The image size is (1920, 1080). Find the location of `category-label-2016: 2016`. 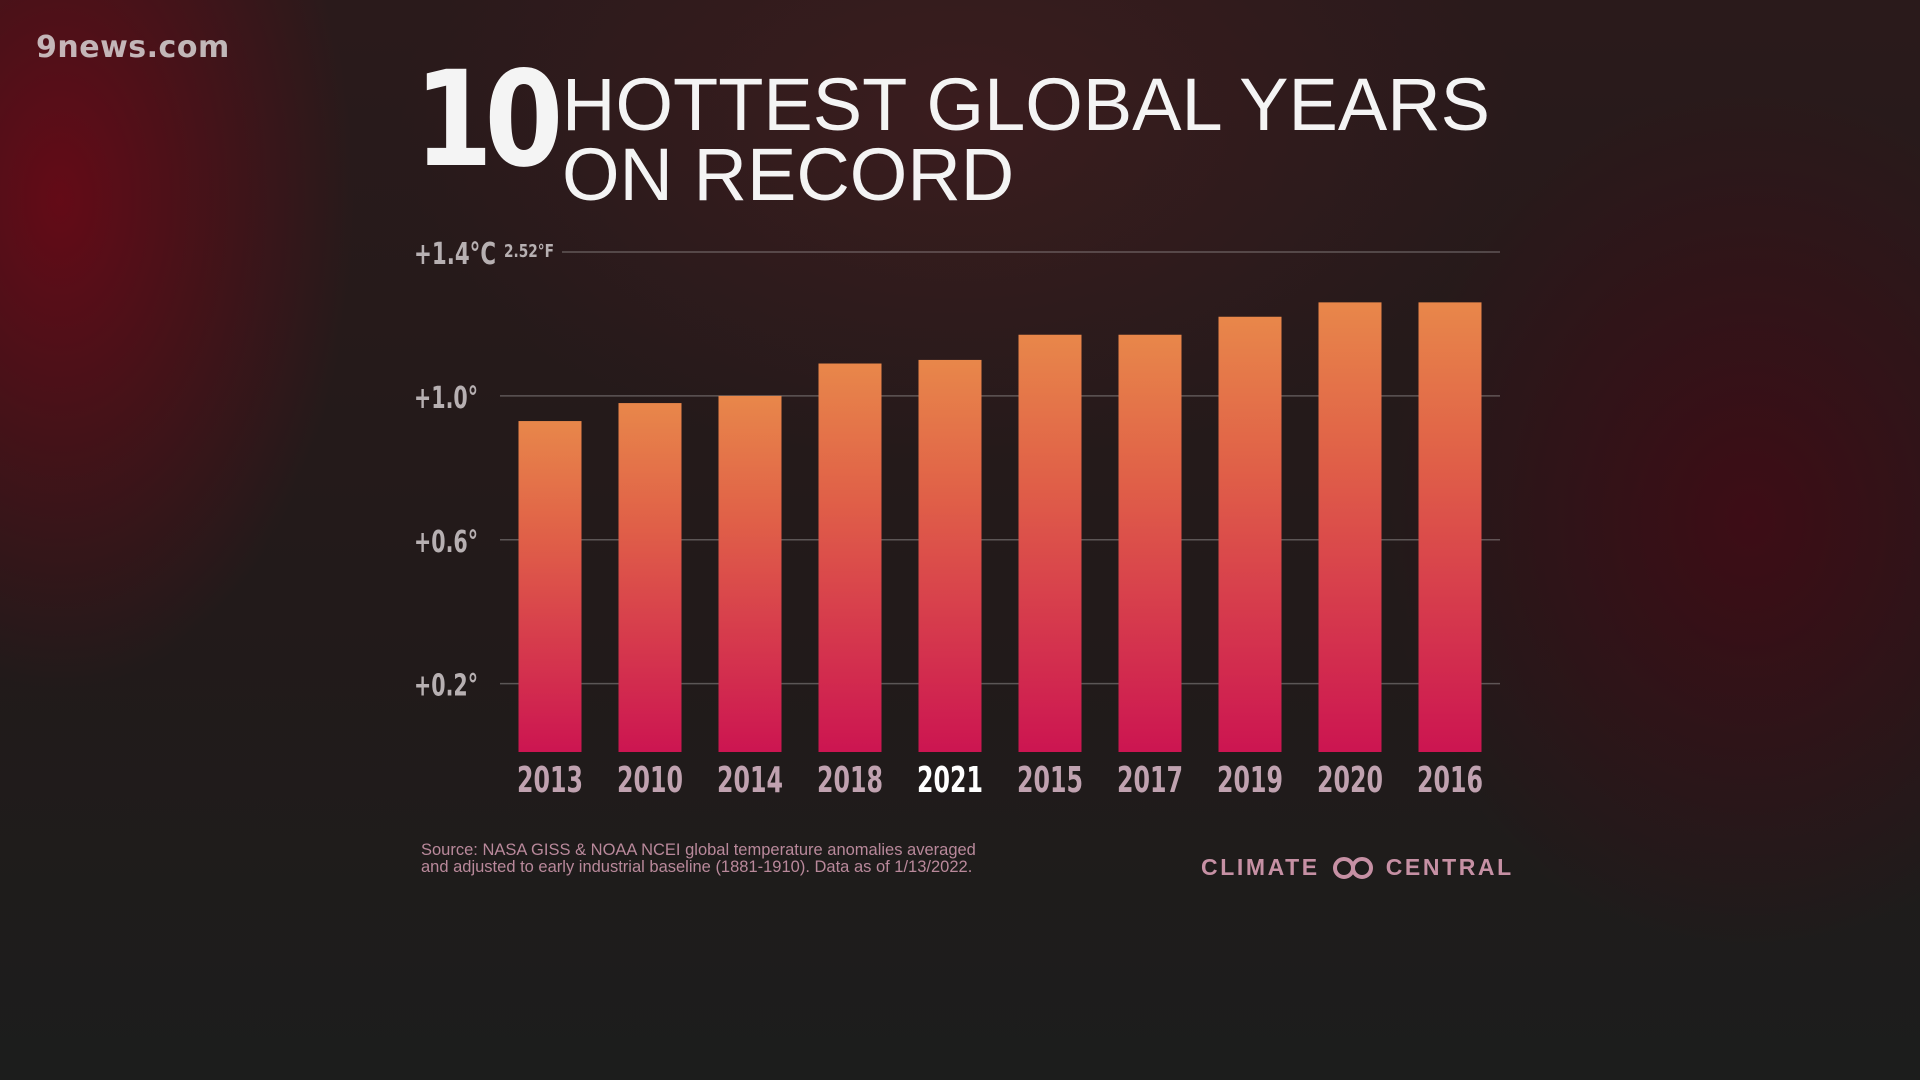

category-label-2016: 2016 is located at coordinates (1450, 780).